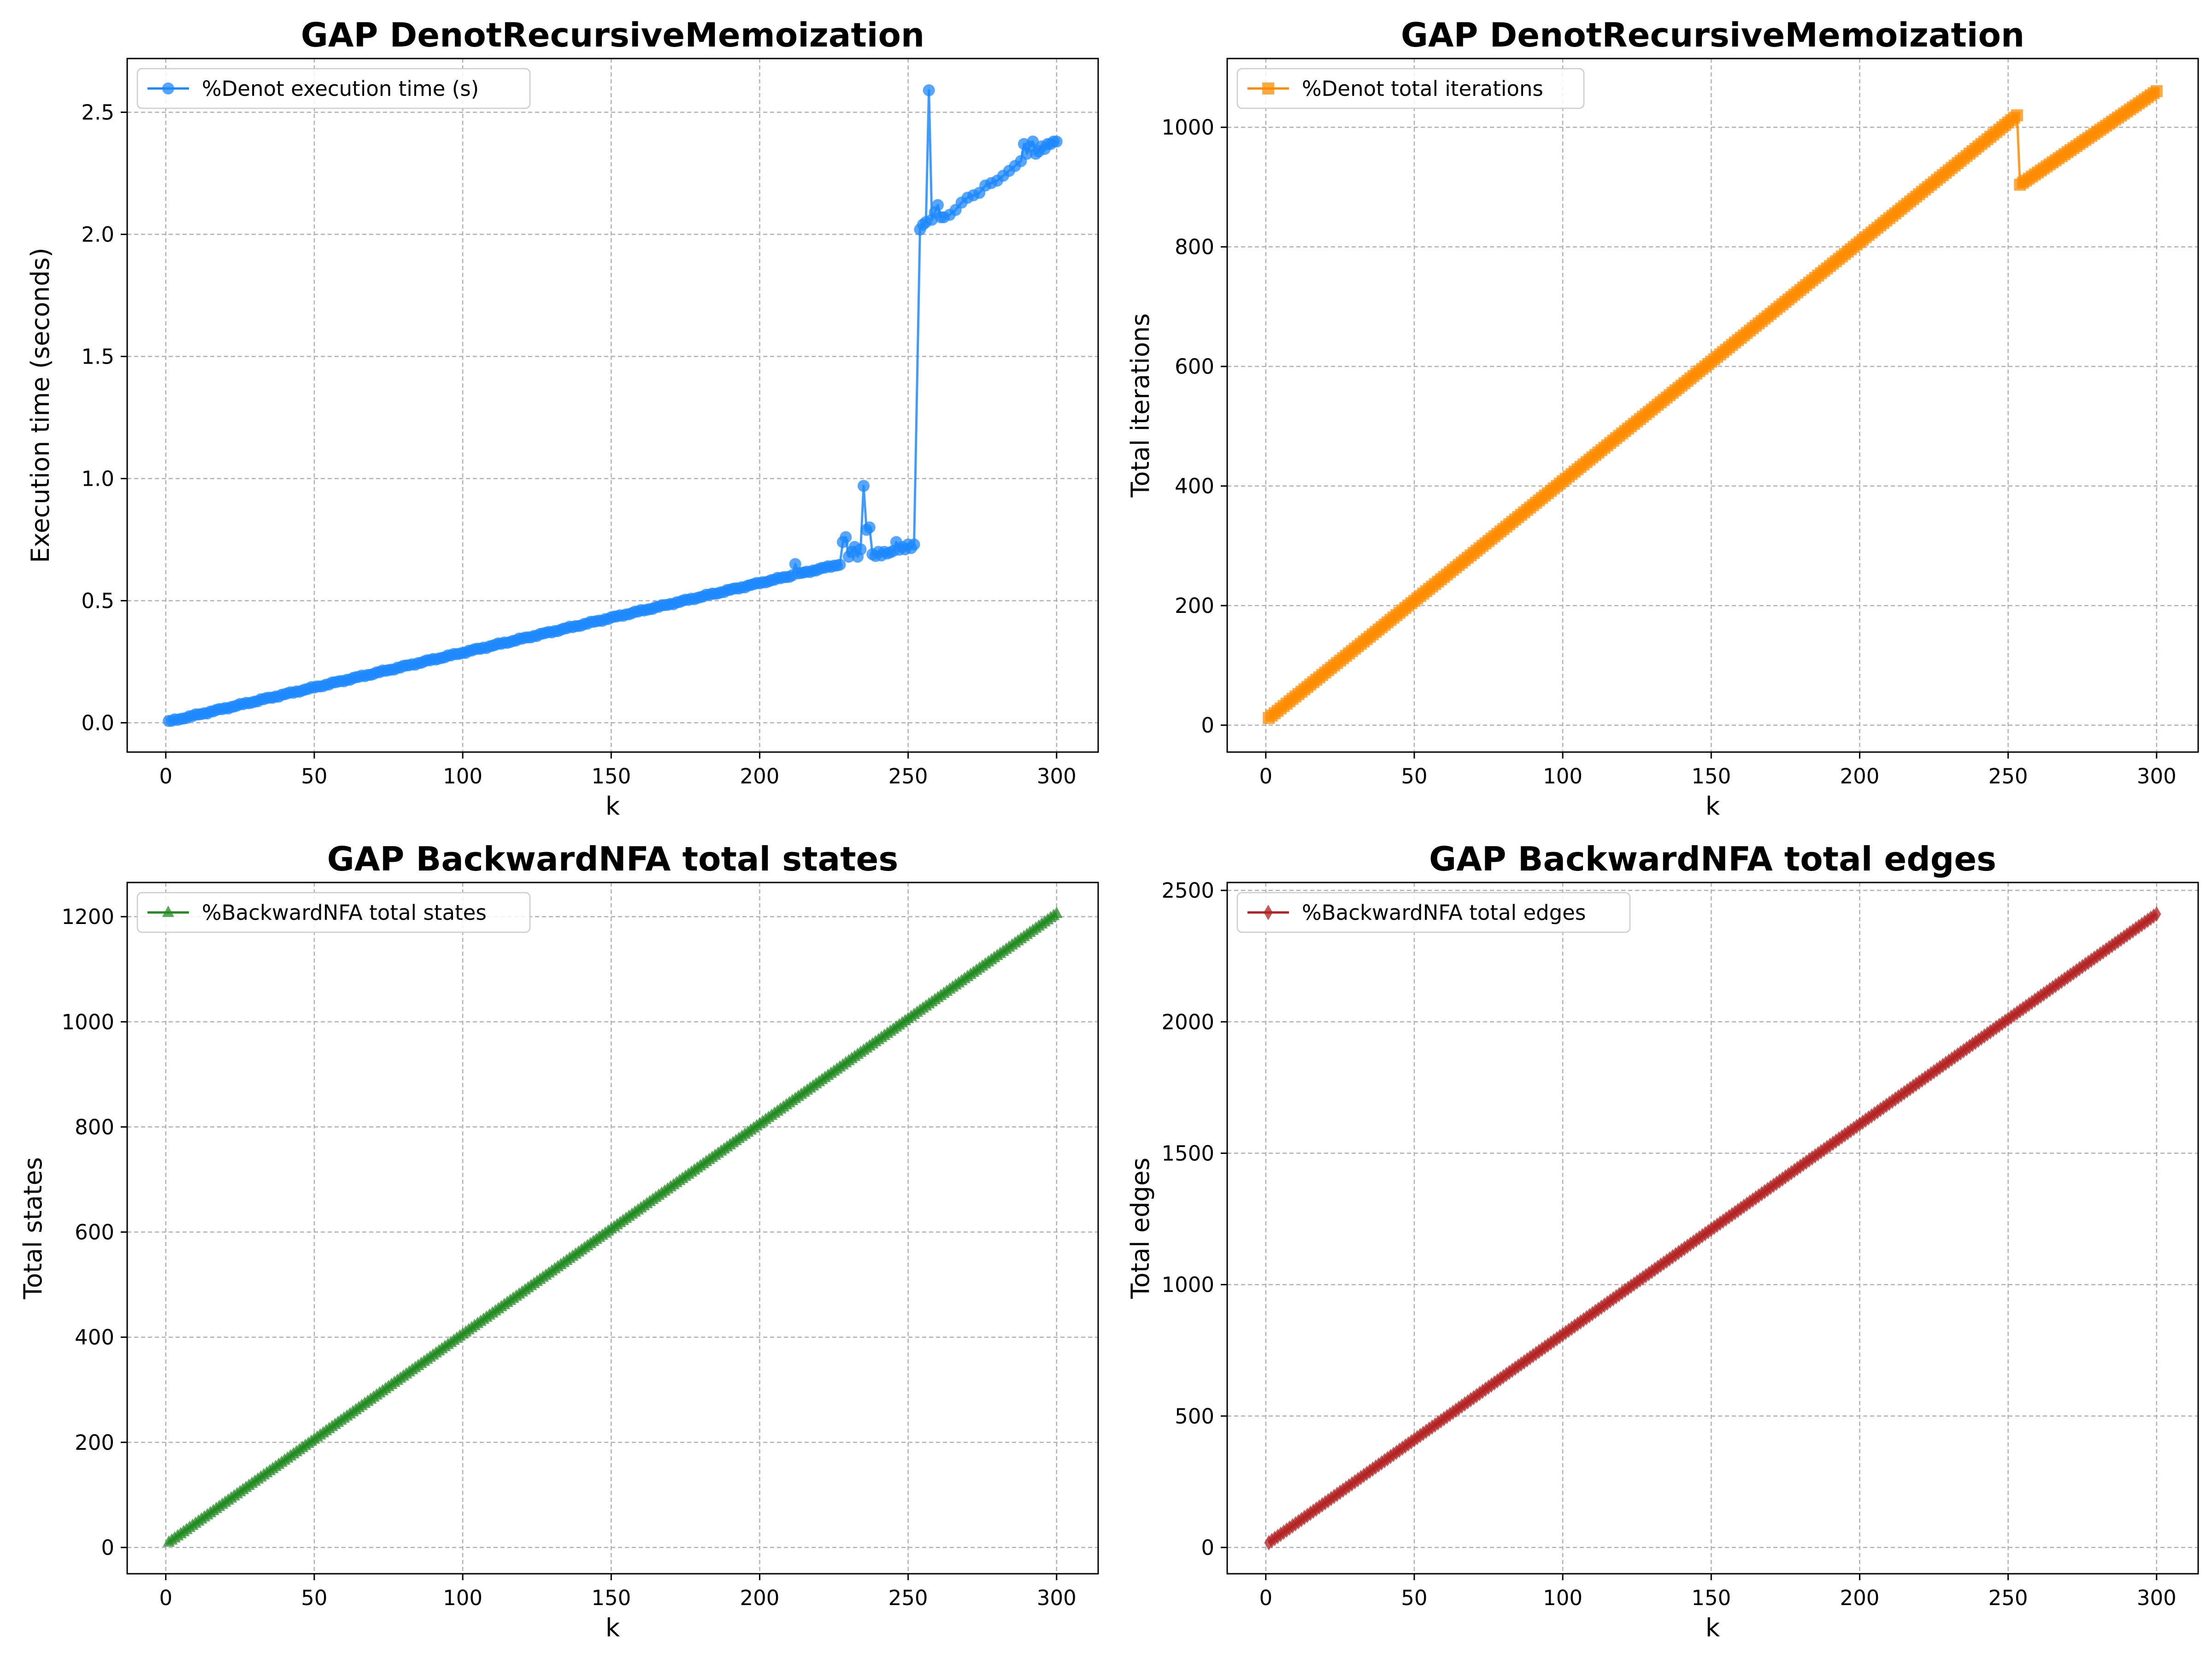 Image resolution: width=2212 pixels, height=1659 pixels. Describe the element at coordinates (1712, 859) in the screenshot. I see `chart-title: GAP BackwardNFA total edges` at that location.